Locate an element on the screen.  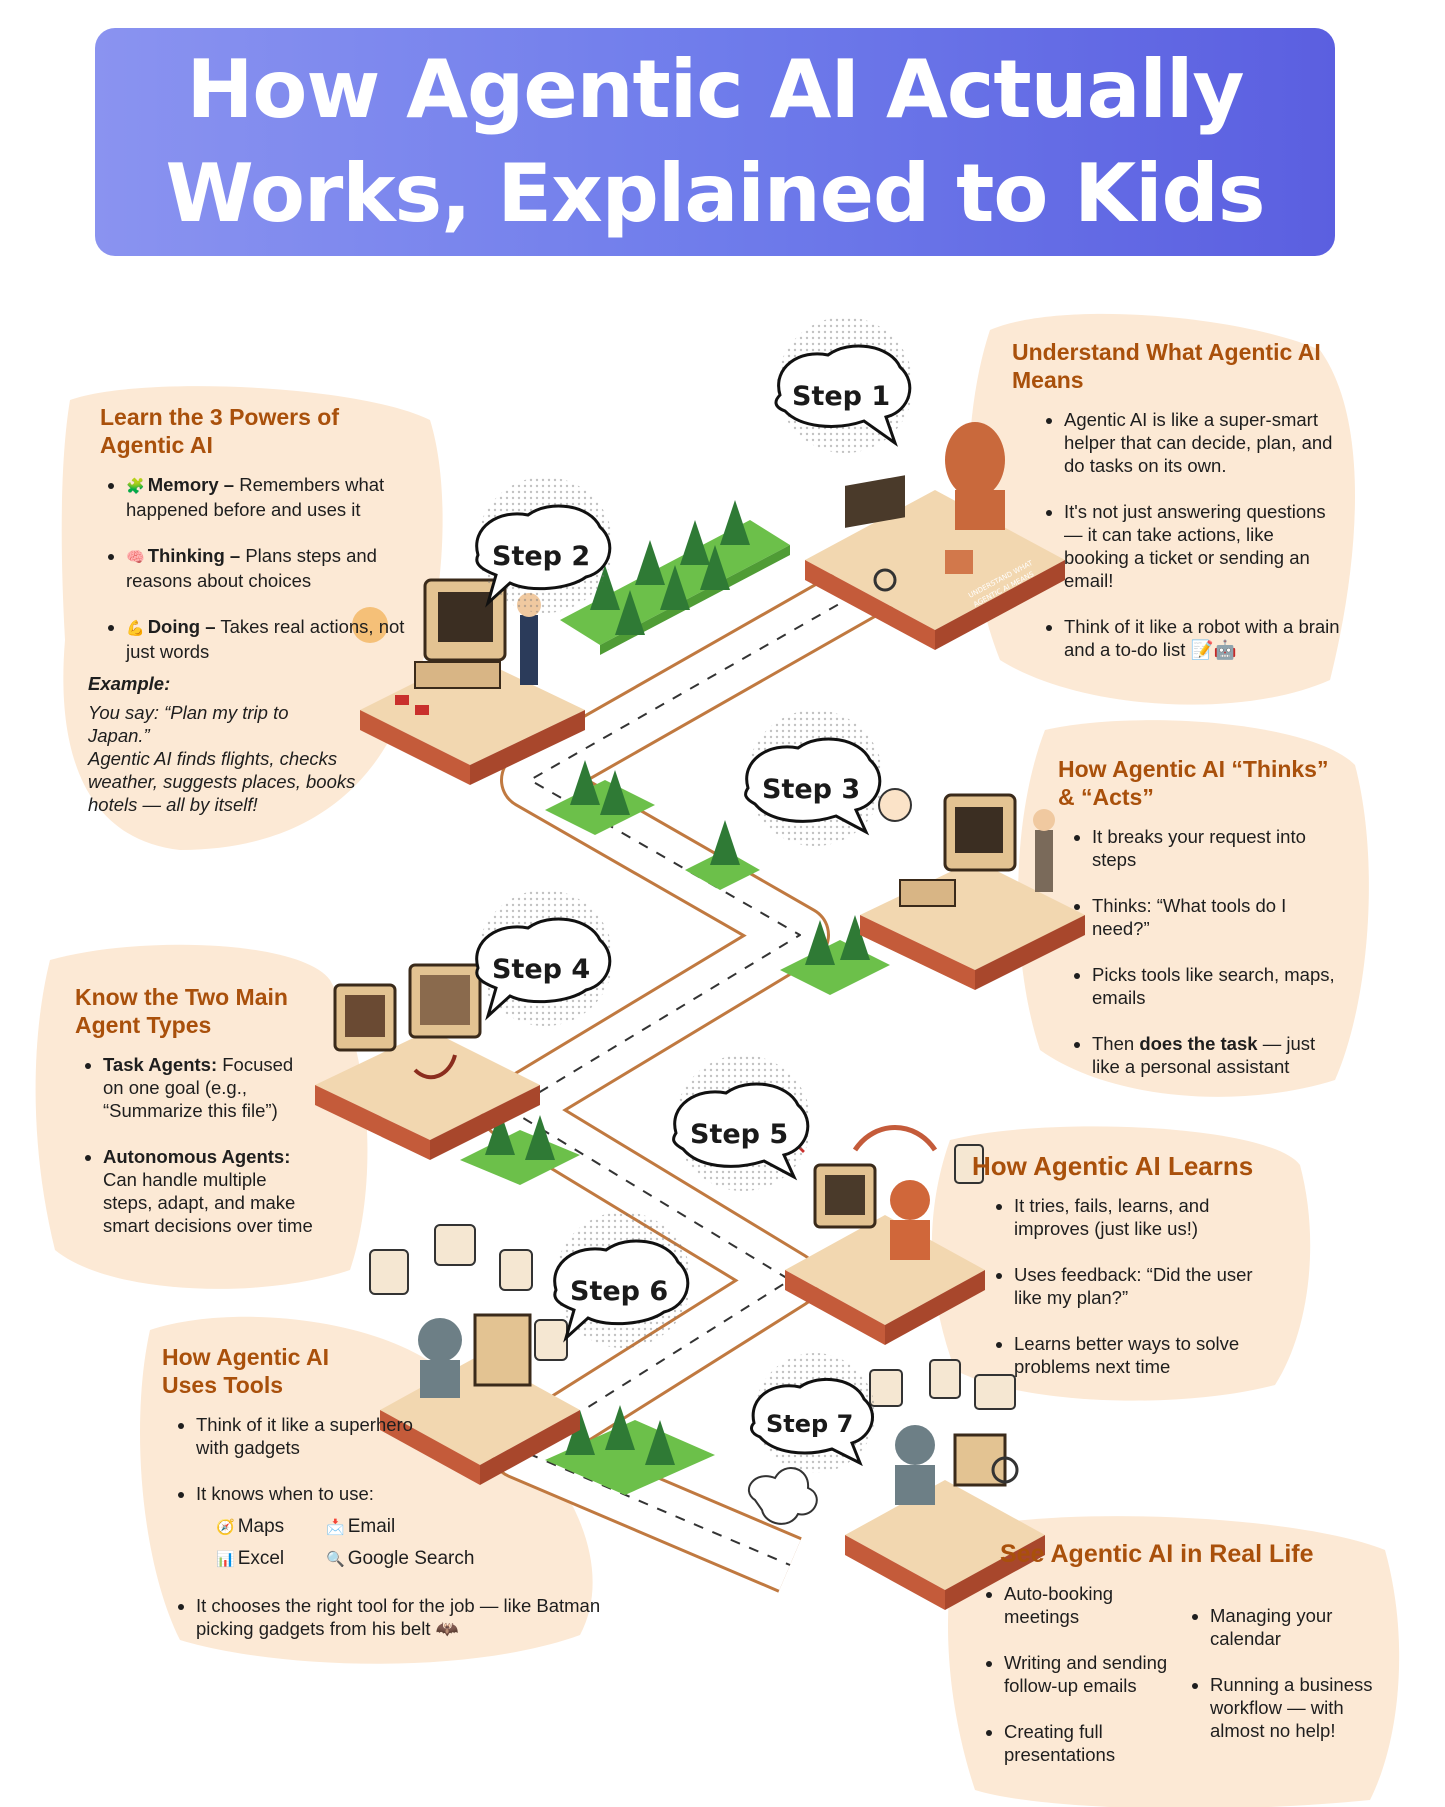
step-4-bubble: Step 4 is located at coordinates (544, 958).